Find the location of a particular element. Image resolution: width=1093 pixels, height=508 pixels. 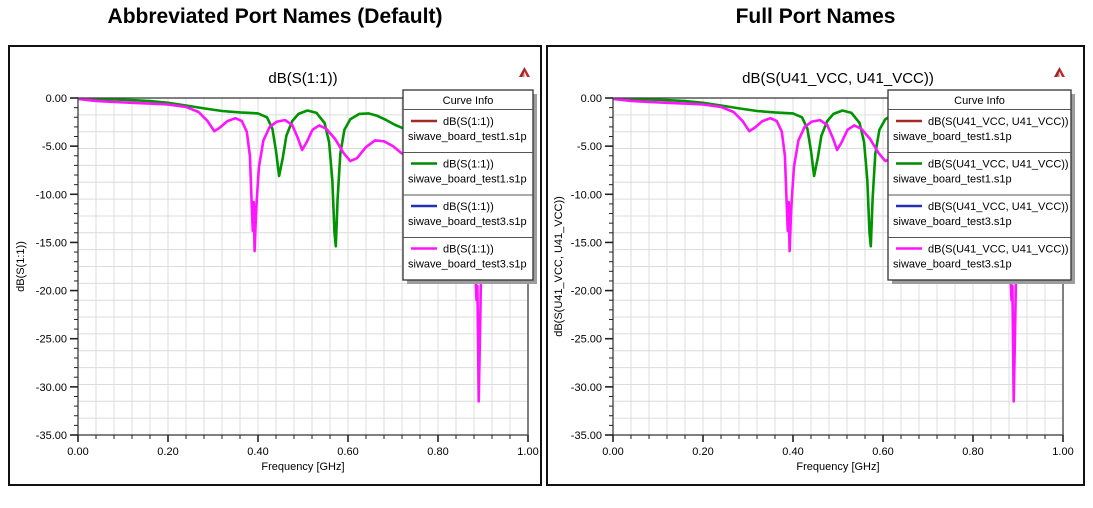

chart-title: dB(S(U41_VCC, U41_VCC)) is located at coordinates (838, 78).